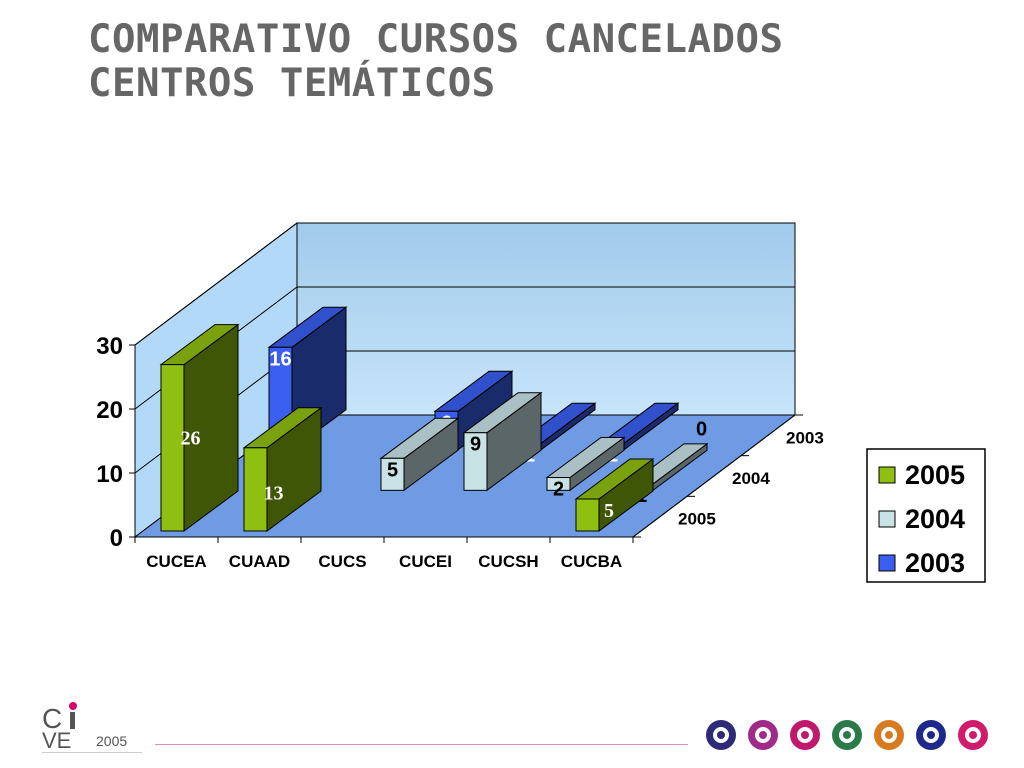  What do you see at coordinates (259, 561) in the screenshot?
I see `x-tick-label: CUAAD` at bounding box center [259, 561].